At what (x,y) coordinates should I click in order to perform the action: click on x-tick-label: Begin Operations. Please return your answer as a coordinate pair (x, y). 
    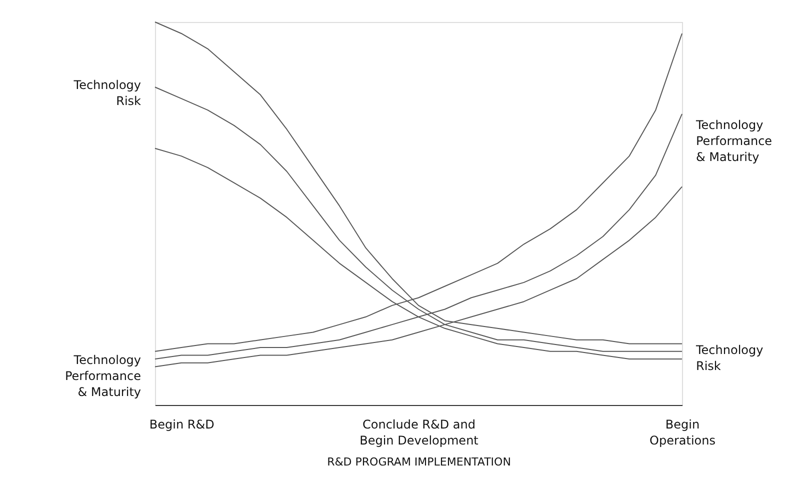
    Looking at the image, I should click on (683, 433).